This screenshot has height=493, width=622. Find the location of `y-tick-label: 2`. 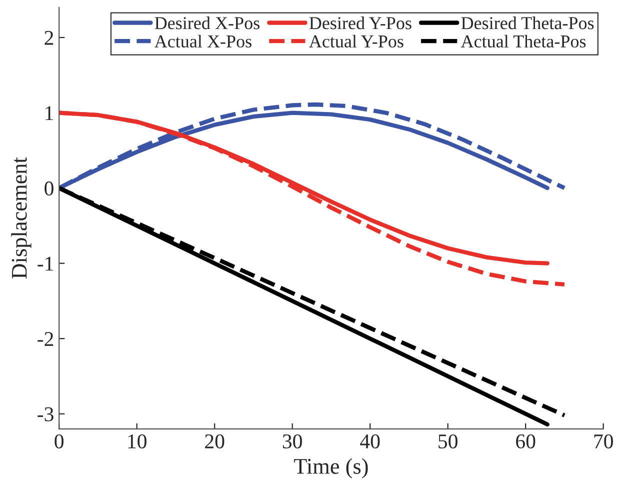

y-tick-label: 2 is located at coordinates (49, 37).